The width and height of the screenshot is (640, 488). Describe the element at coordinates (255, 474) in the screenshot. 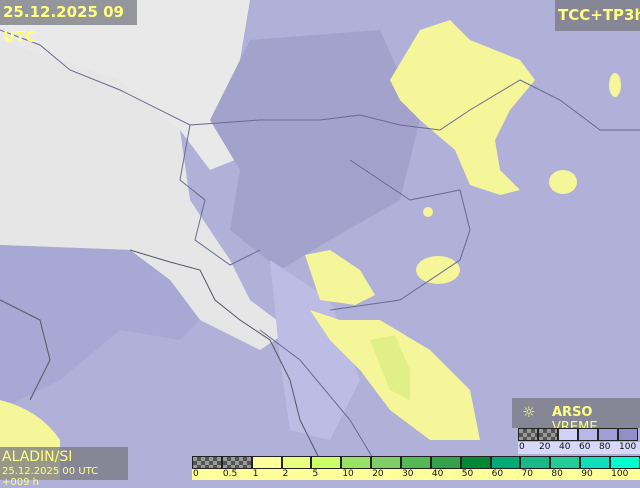

I see `legend-label: 1` at that location.